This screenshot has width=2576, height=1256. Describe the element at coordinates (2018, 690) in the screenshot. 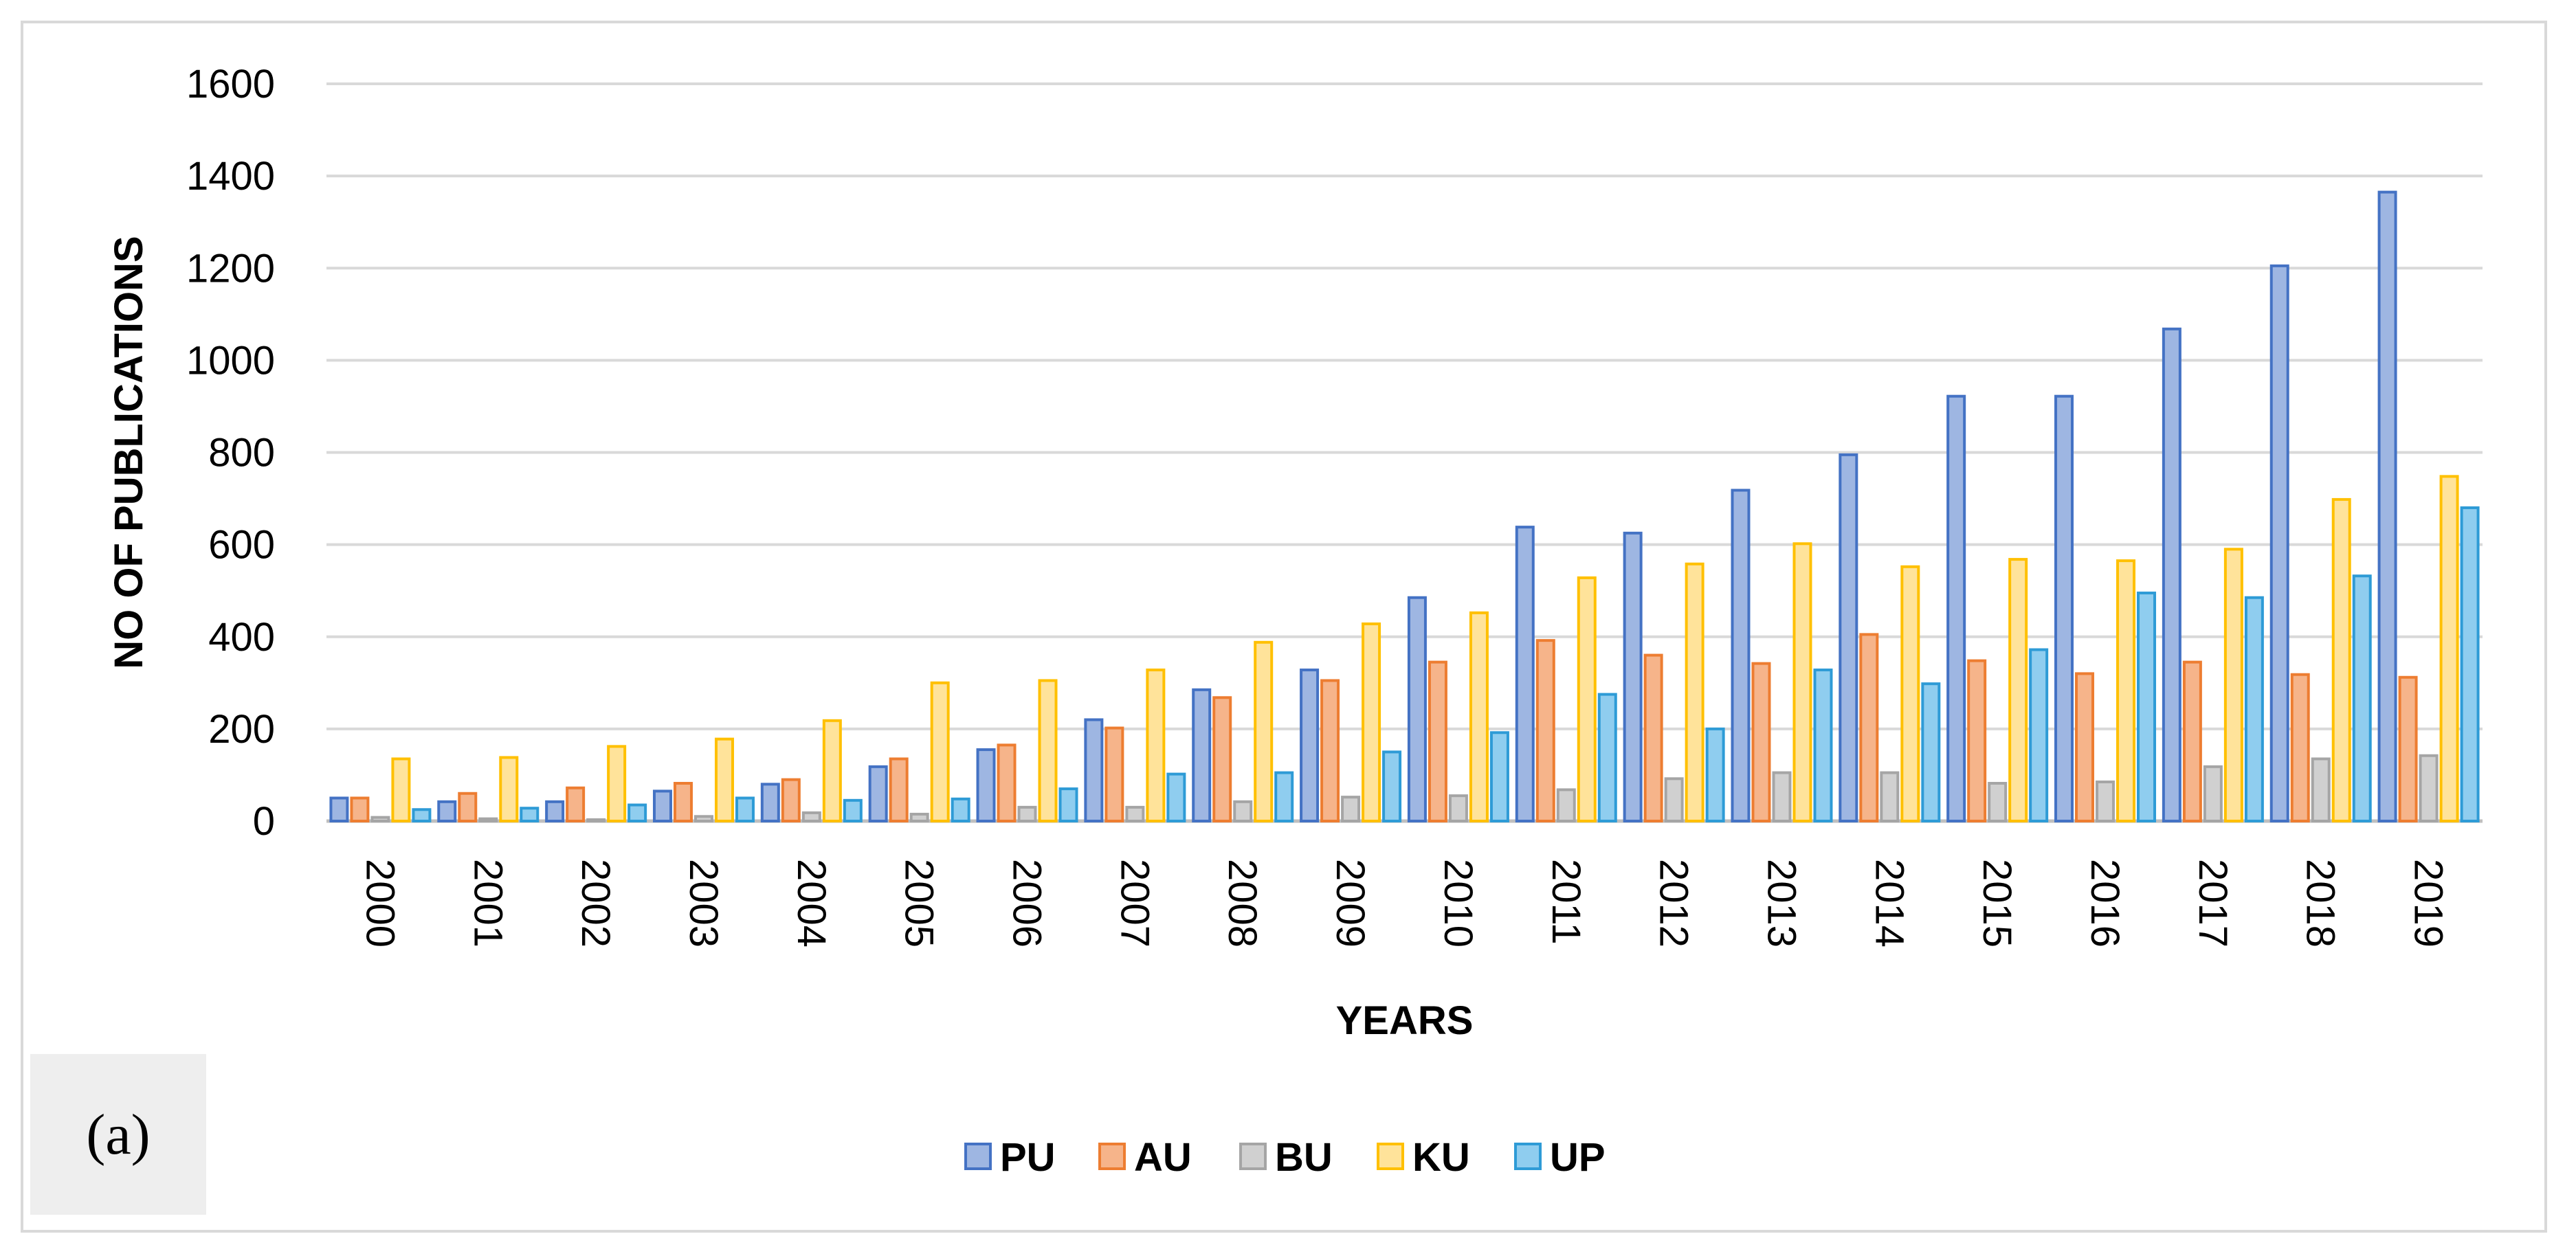

I see `bar-ku-2015` at that location.